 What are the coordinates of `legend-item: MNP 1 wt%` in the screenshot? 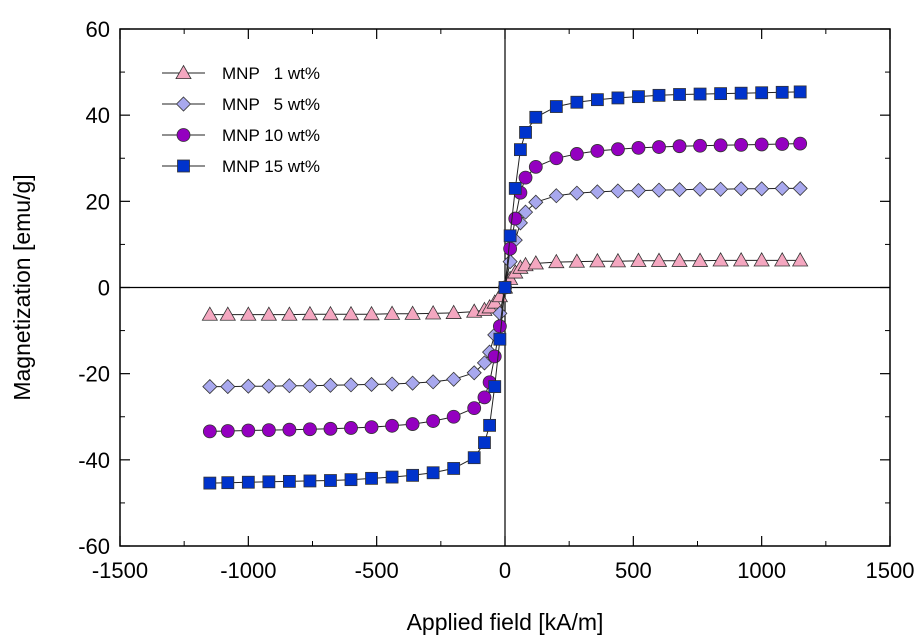 It's located at (241, 73).